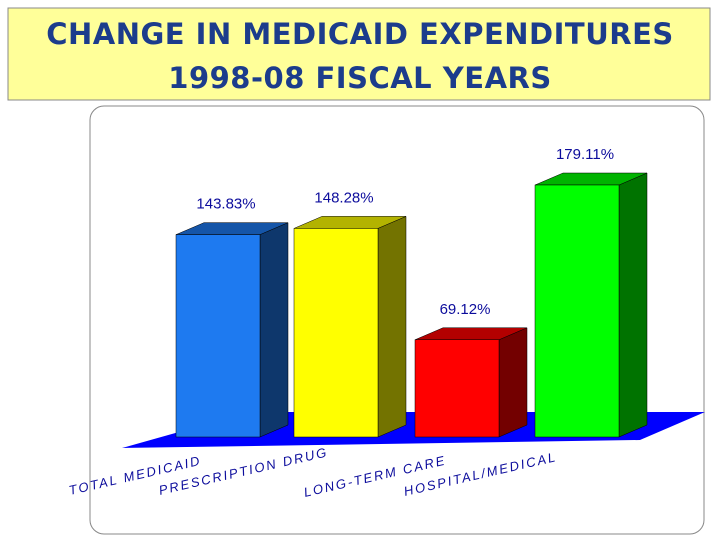  I want to click on chart-subtitle: 1998-08 FISCAL YEARS, so click(359, 78).